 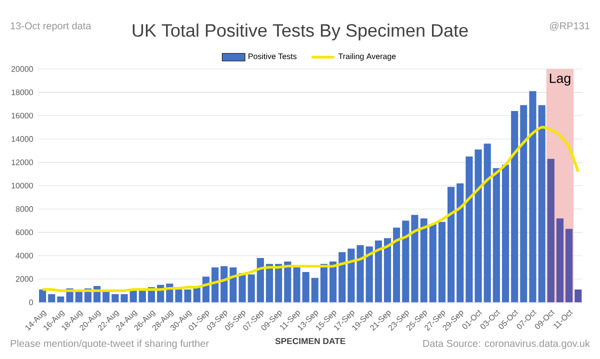 What do you see at coordinates (51, 27) in the screenshot?
I see `text: 13-Oct report data` at bounding box center [51, 27].